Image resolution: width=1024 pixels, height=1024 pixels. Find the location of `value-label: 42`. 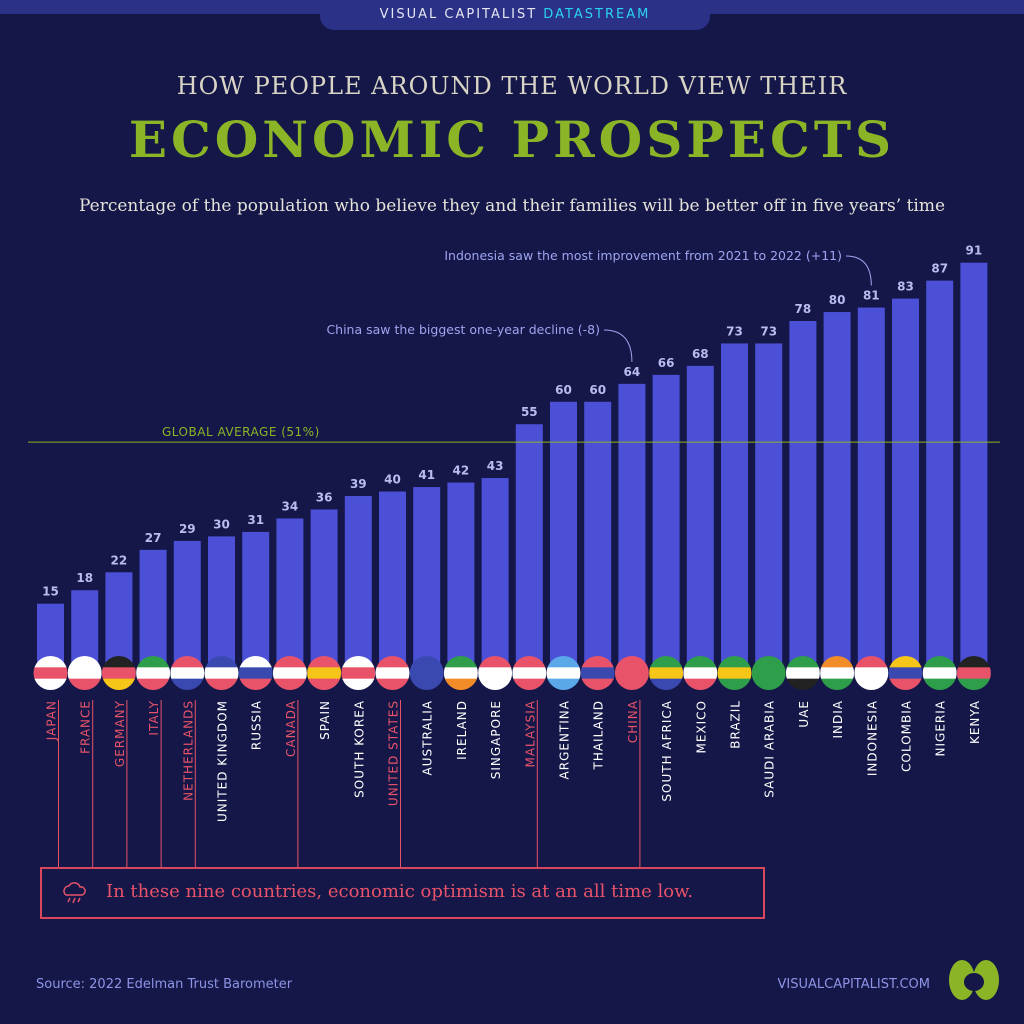

value-label: 42 is located at coordinates (461, 471).